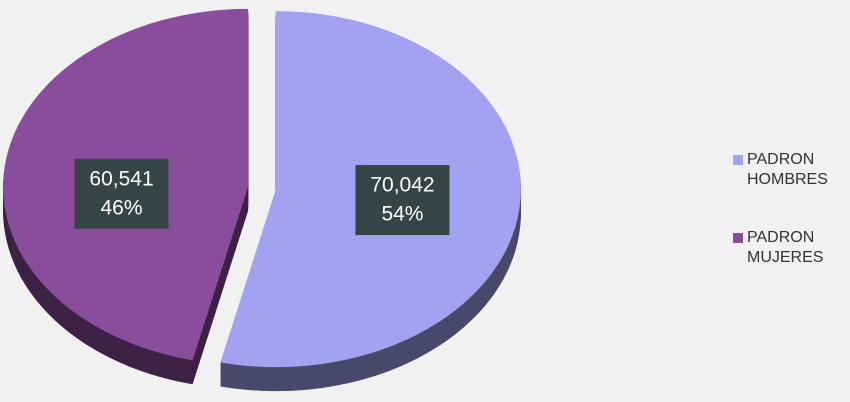  What do you see at coordinates (402, 214) in the screenshot?
I see `data-label: 54%` at bounding box center [402, 214].